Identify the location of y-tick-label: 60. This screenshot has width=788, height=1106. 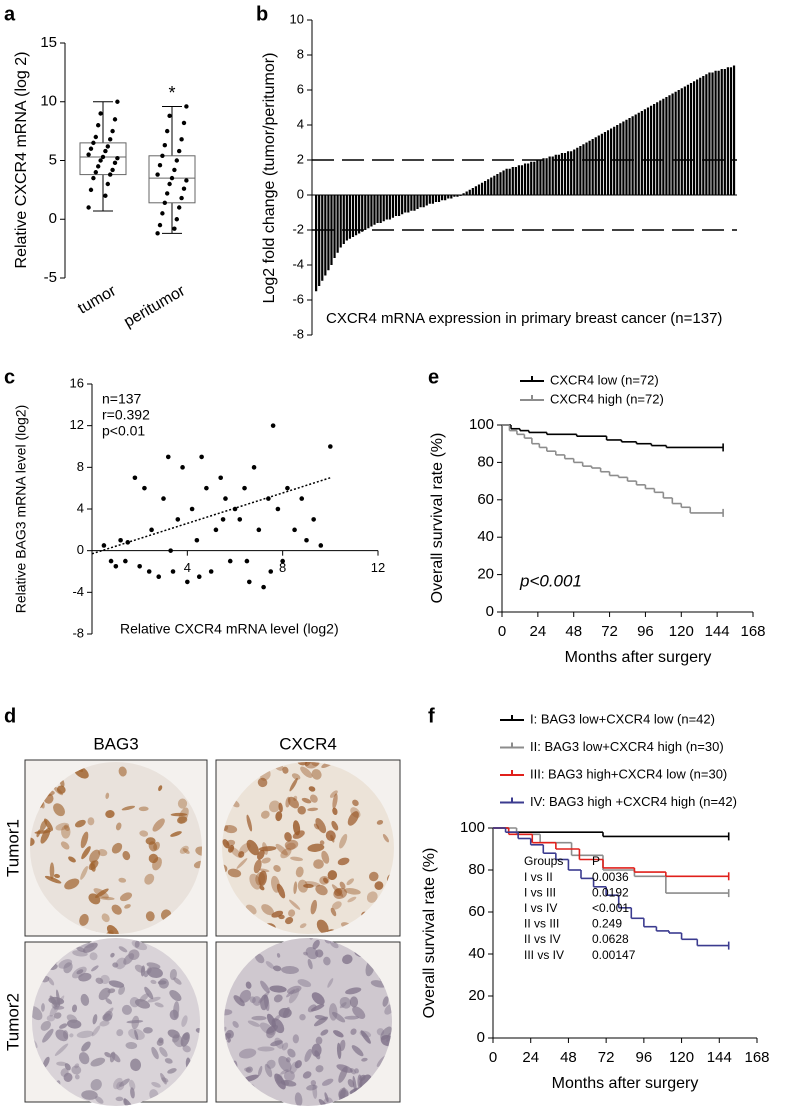
(476, 911).